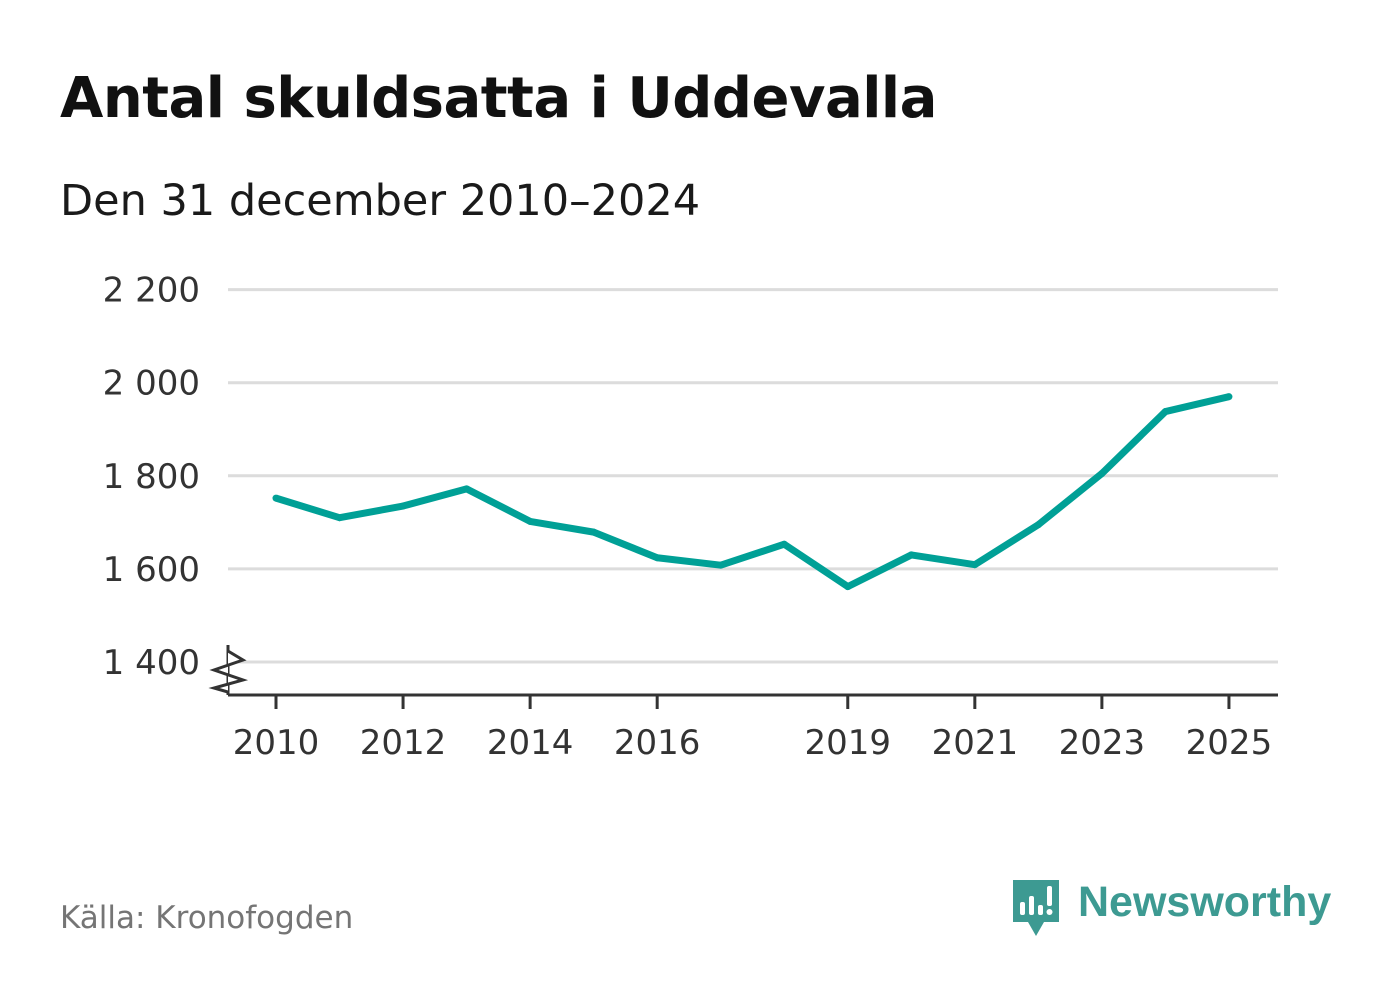 This screenshot has height=999, width=1382. What do you see at coordinates (784, 544) in the screenshot?
I see `data-point-2018` at bounding box center [784, 544].